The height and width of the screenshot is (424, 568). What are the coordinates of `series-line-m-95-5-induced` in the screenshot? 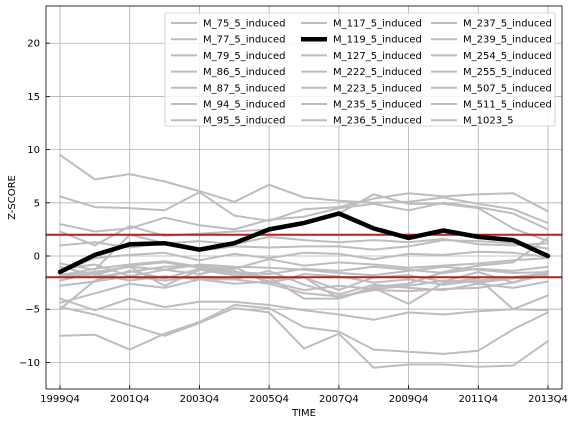 It's located at (304, 261).